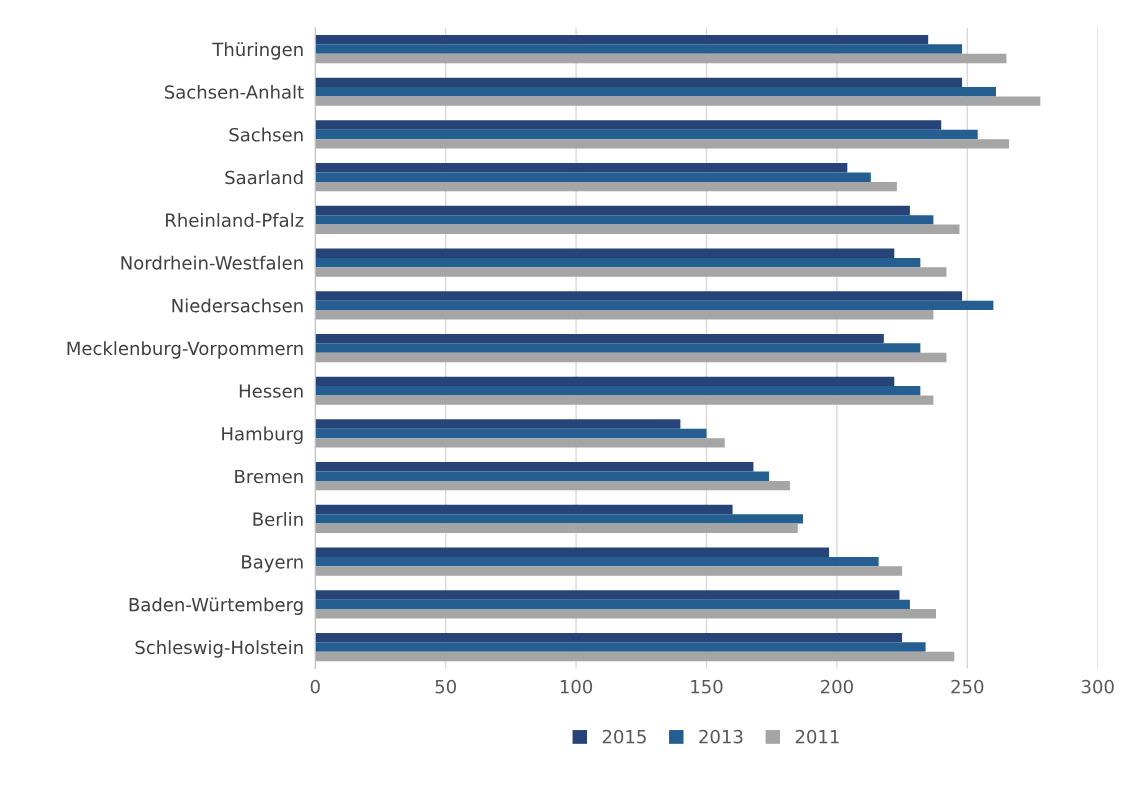  What do you see at coordinates (624, 736) in the screenshot?
I see `legend-label: 2015` at bounding box center [624, 736].